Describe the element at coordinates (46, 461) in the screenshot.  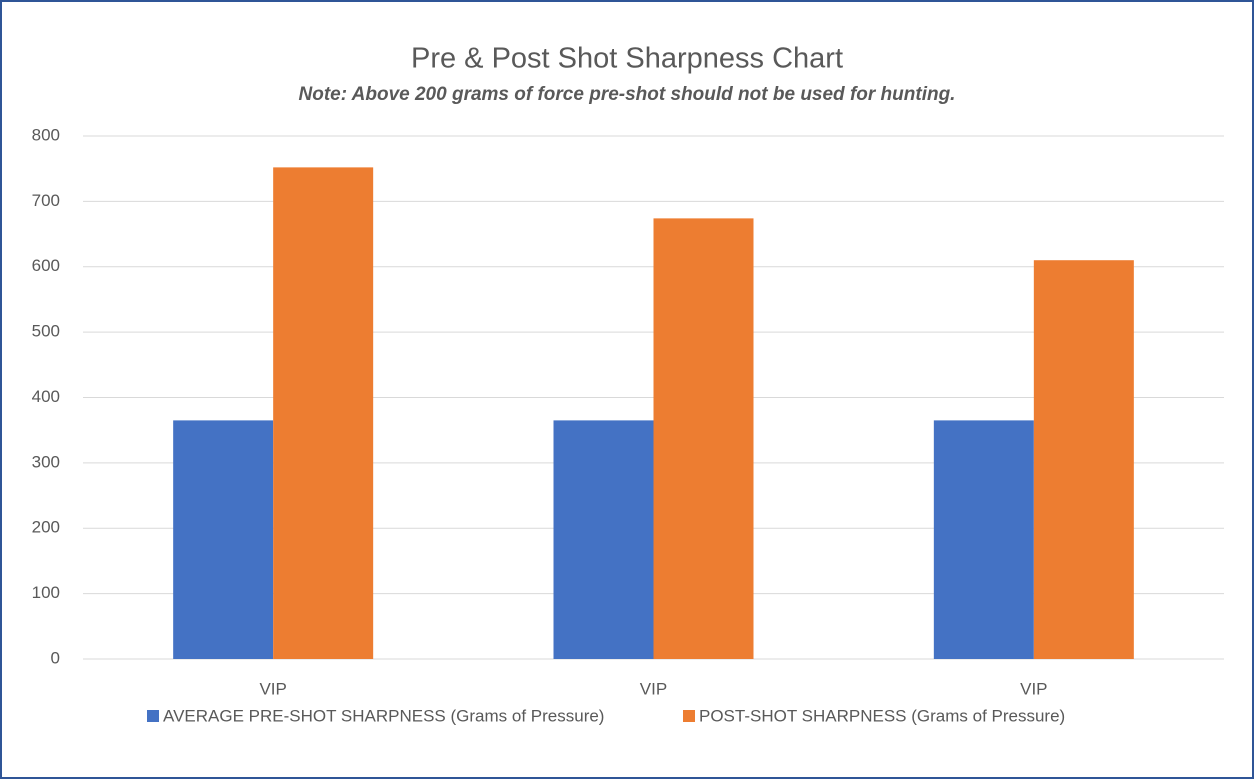
I see `y-tick-label: 300` at that location.